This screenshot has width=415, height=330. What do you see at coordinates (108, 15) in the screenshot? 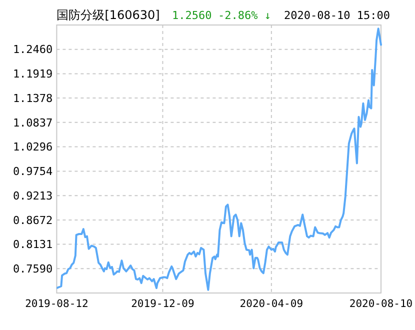
I see `chart-title: 国防分级[160630]` at bounding box center [108, 15].